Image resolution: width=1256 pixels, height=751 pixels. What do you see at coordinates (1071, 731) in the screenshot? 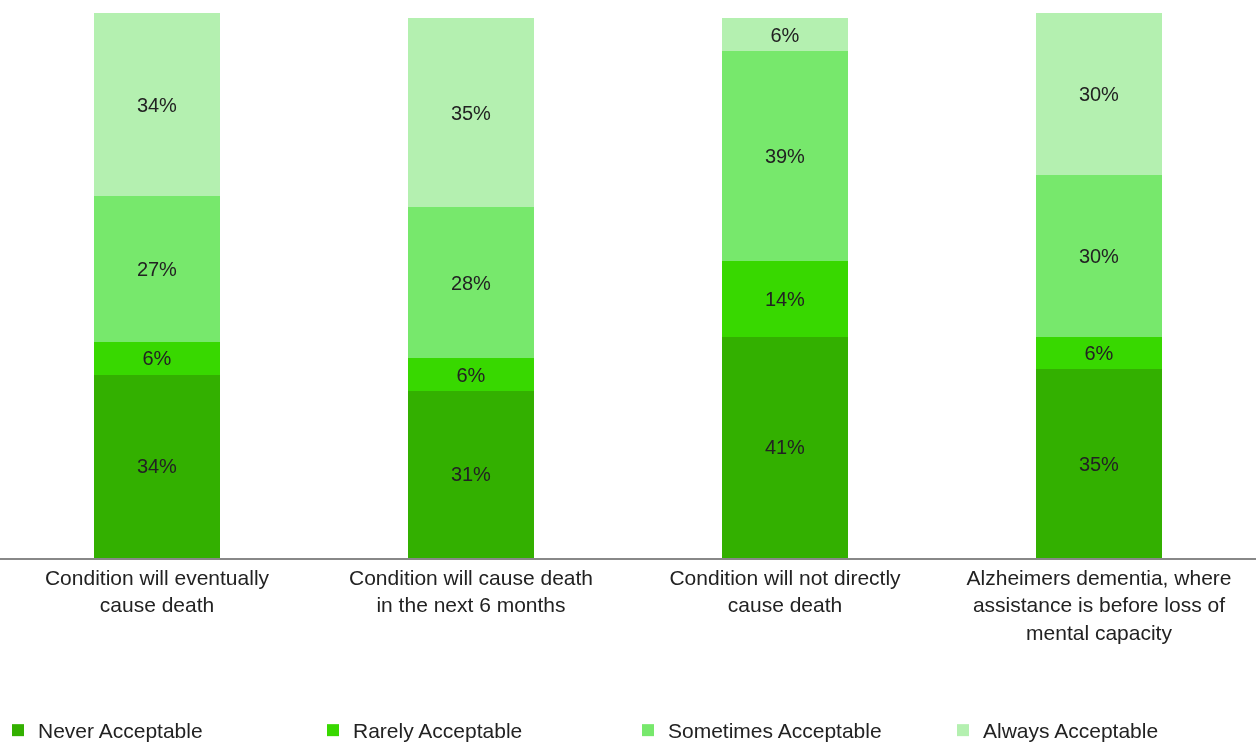
I see `legend-label: Always Acceptable` at bounding box center [1071, 731].